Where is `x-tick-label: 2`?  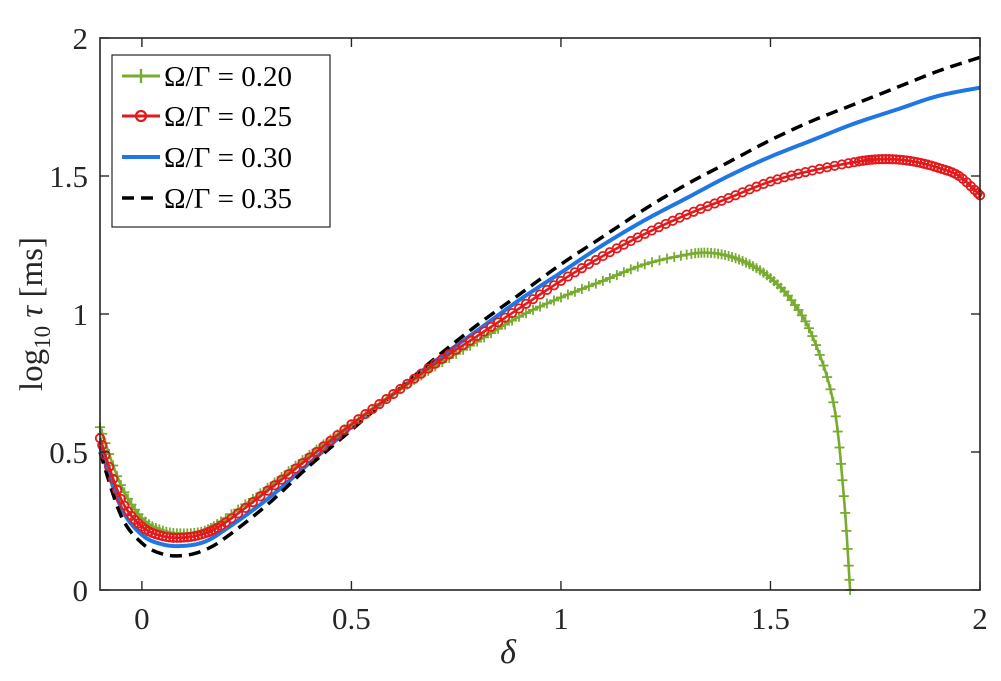 x-tick-label: 2 is located at coordinates (980, 618).